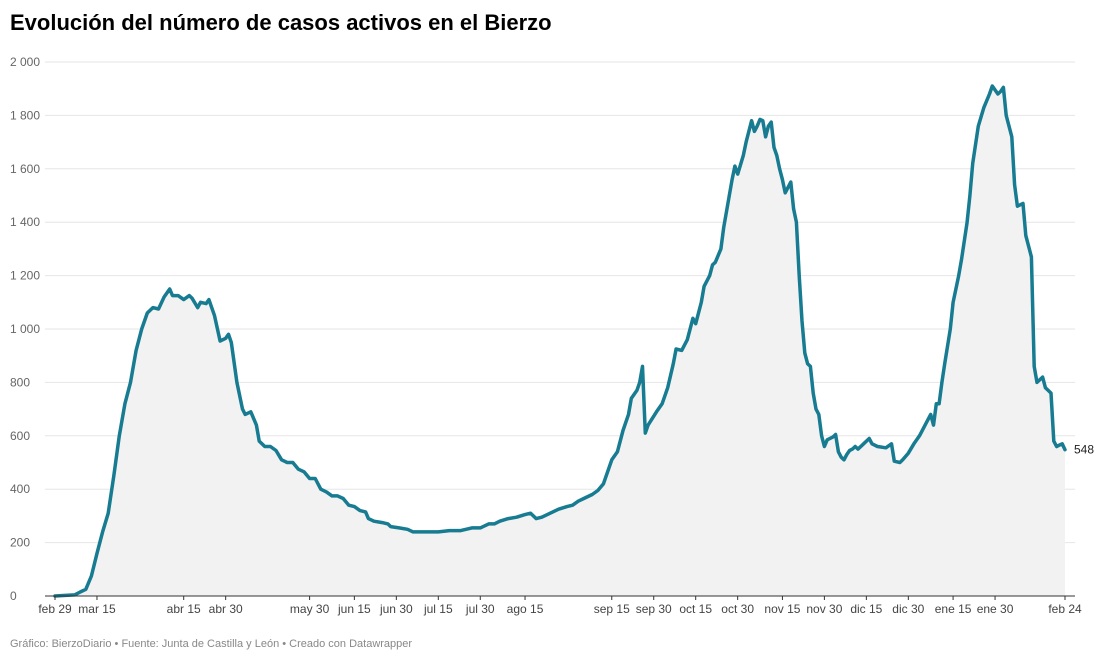 The width and height of the screenshot is (1115, 667). I want to click on y-tick-label: 400, so click(20, 489).